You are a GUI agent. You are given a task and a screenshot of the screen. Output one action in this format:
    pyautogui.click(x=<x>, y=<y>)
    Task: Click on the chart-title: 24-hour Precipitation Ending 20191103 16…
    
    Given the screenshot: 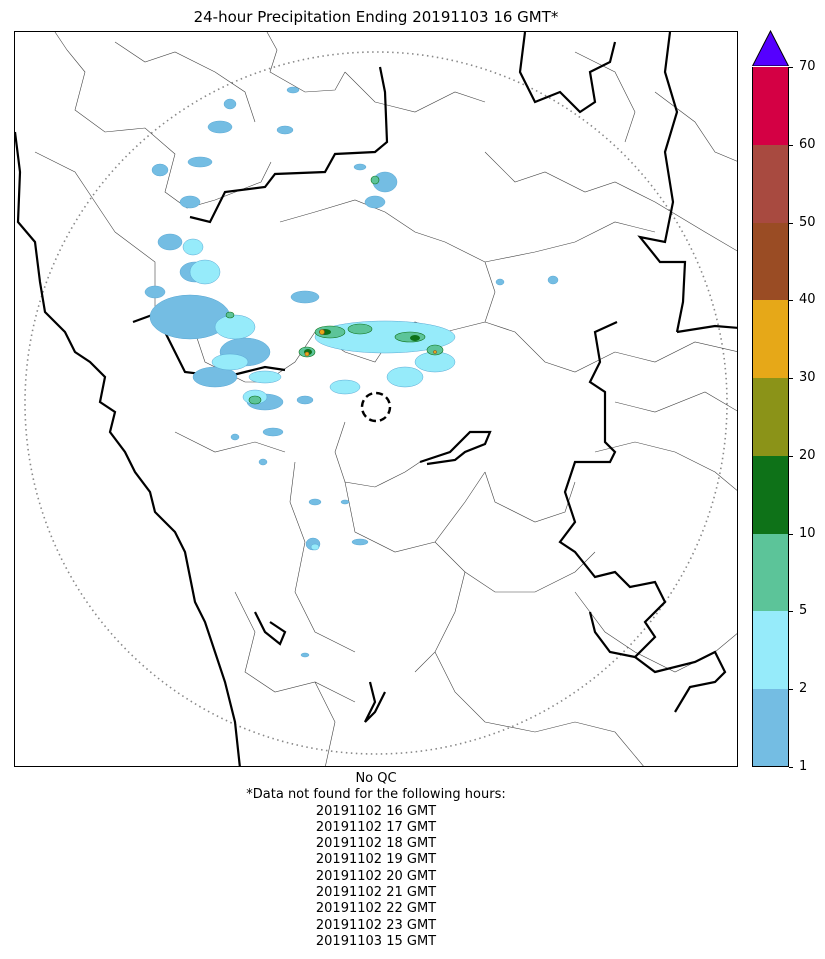 What is the action you would take?
    pyautogui.click(x=376, y=17)
    